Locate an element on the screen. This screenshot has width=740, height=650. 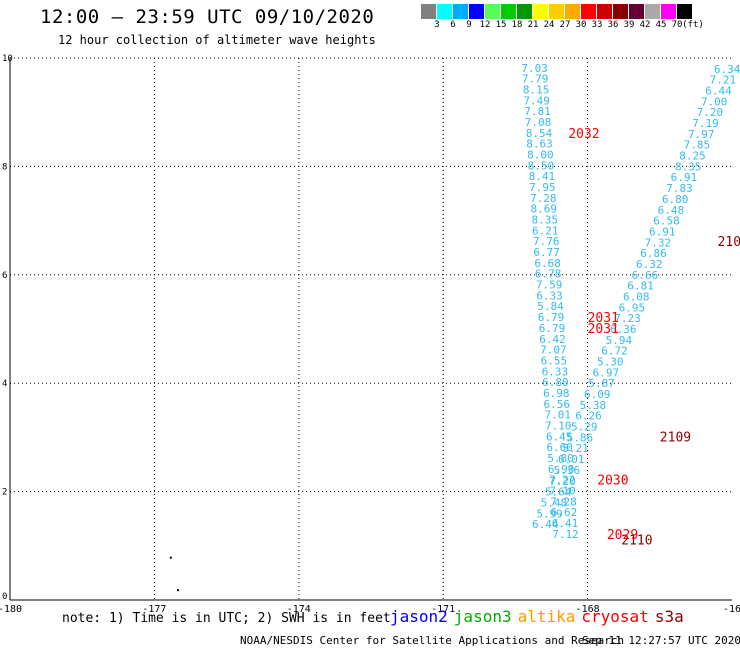
wave-height-point: 8.63 is located at coordinates (539, 144).